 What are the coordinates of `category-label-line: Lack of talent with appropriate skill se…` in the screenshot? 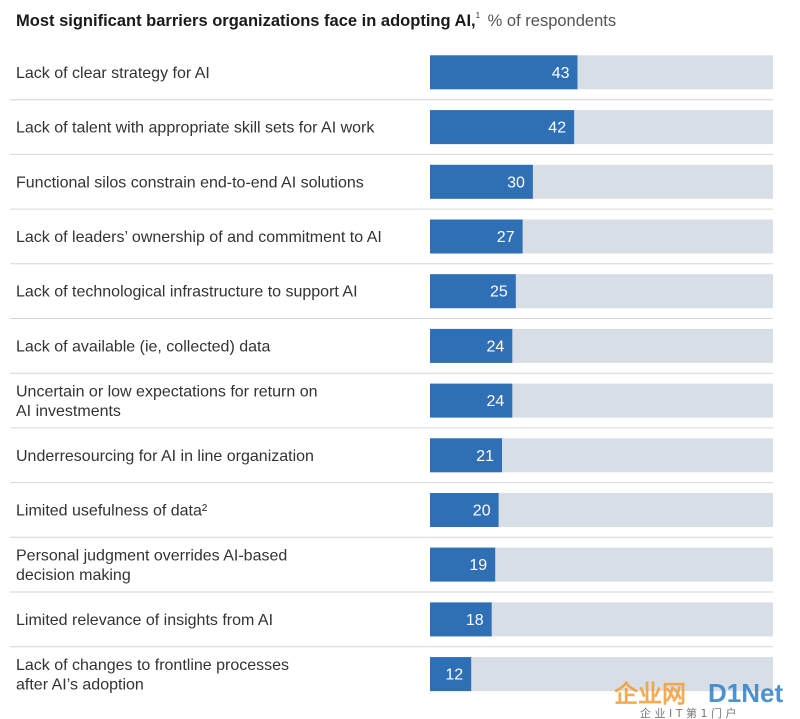 It's located at (195, 128).